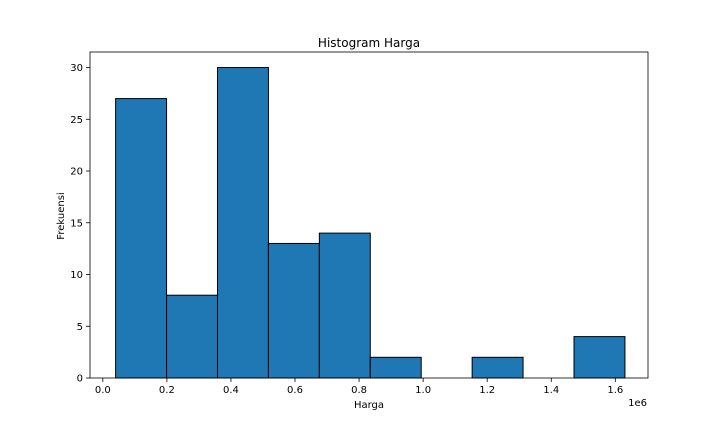 Image resolution: width=720 pixels, height=432 pixels. What do you see at coordinates (295, 390) in the screenshot?
I see `x-tick-label-3: 0.6` at bounding box center [295, 390].